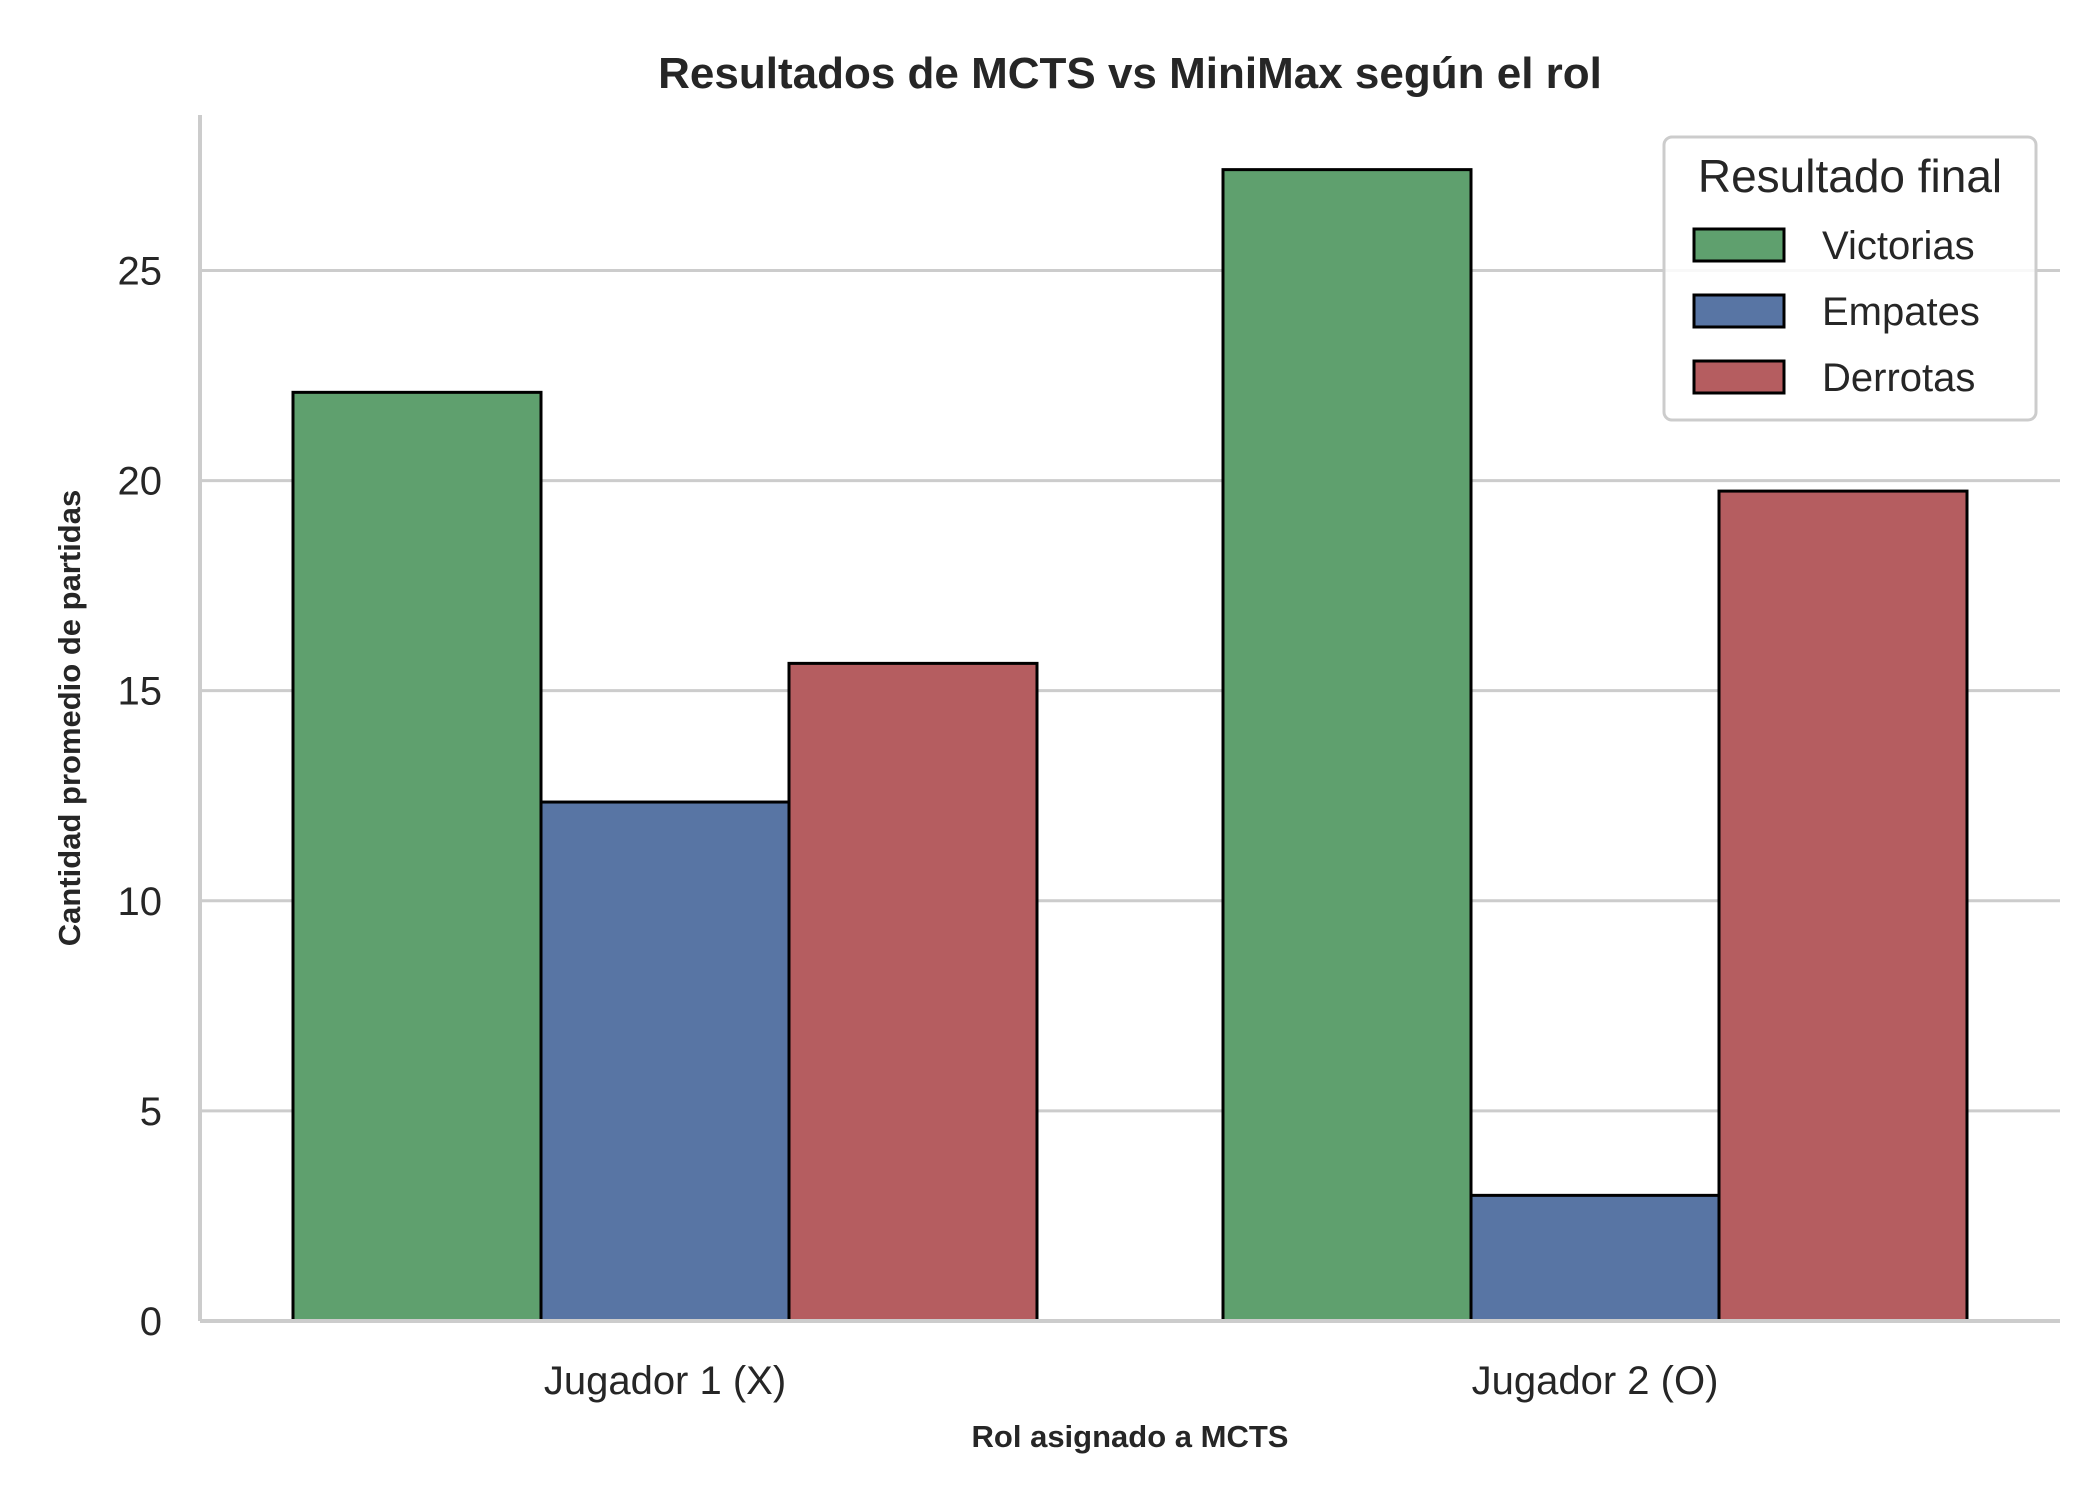 This screenshot has width=2100, height=1500. I want to click on legend-label-derrotas: Derrotas, so click(1898, 378).